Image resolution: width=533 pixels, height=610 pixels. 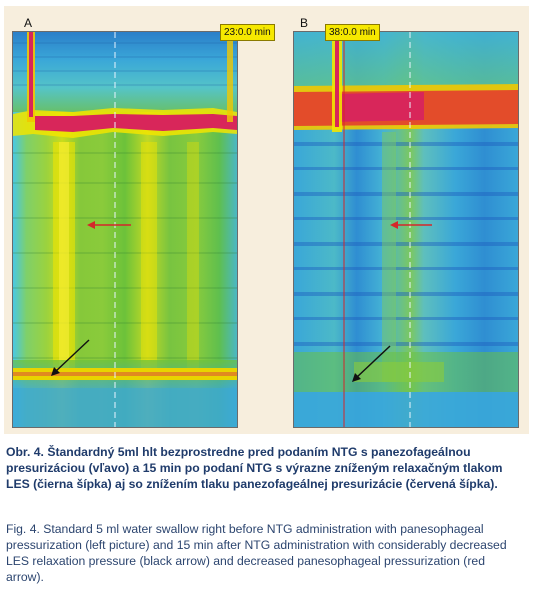 What do you see at coordinates (411, 225) in the screenshot?
I see `red-arrow-b` at bounding box center [411, 225].